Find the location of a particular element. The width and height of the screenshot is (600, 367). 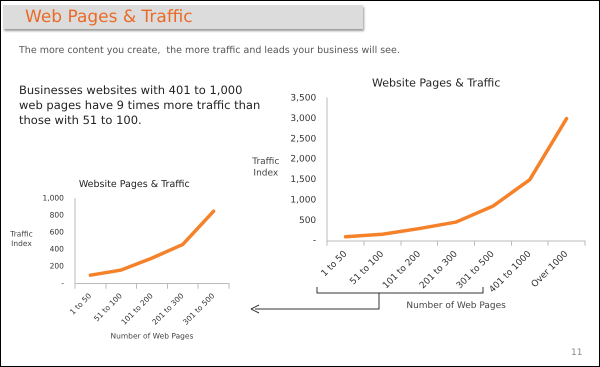

x-tick-label: 1 to 50 is located at coordinates (335, 264).